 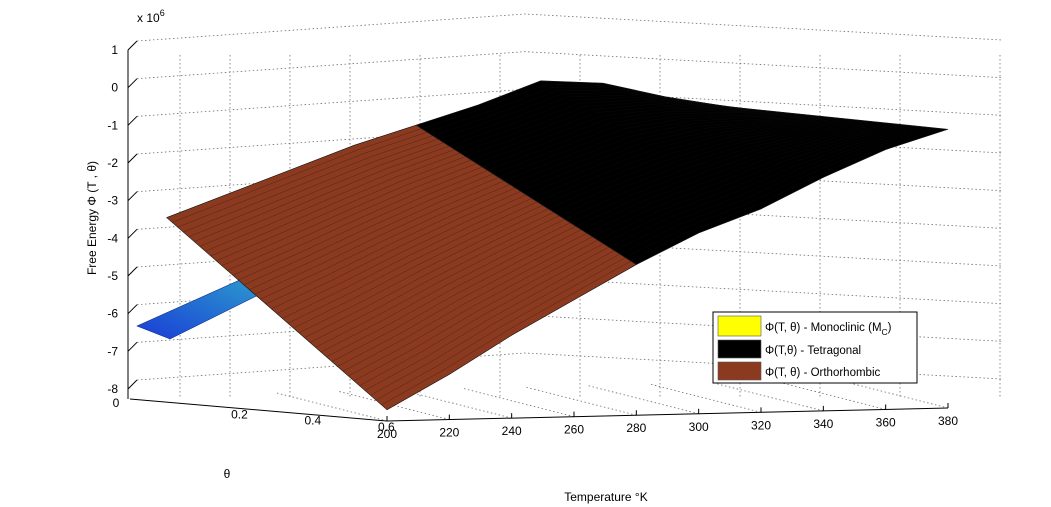 I want to click on x-tick-label: 360, so click(x=886, y=422).